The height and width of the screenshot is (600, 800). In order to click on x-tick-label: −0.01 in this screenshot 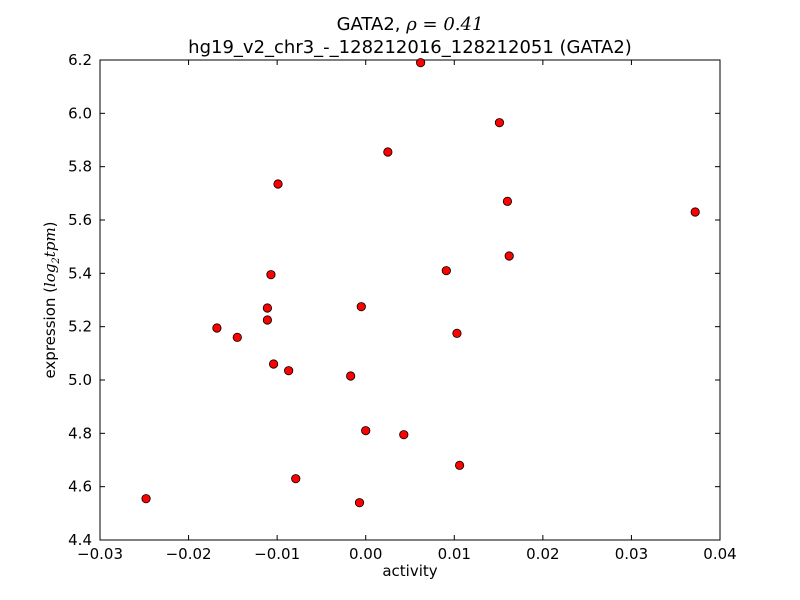, I will do `click(277, 554)`.